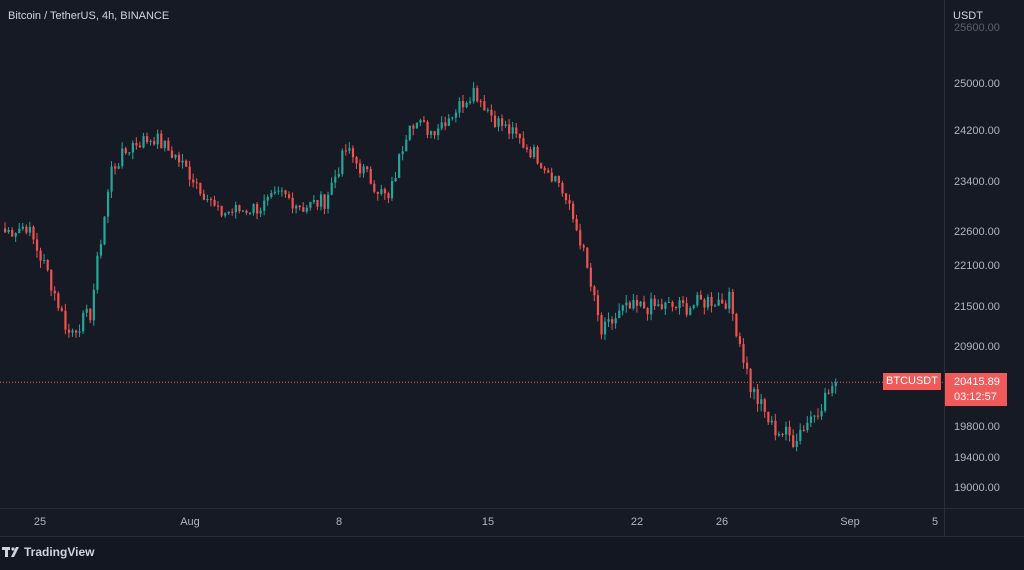 The width and height of the screenshot is (1024, 570). I want to click on time-tick: Sep, so click(850, 522).